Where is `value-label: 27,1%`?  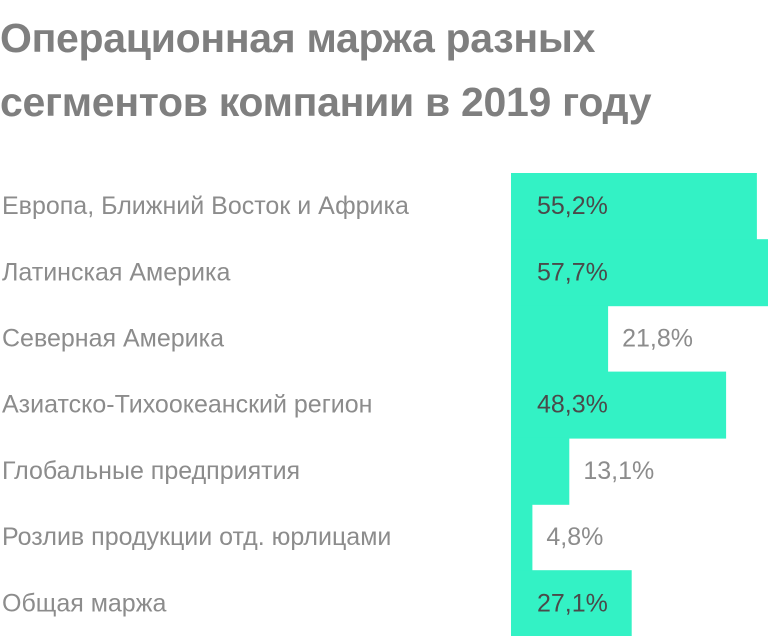 value-label: 27,1% is located at coordinates (572, 603).